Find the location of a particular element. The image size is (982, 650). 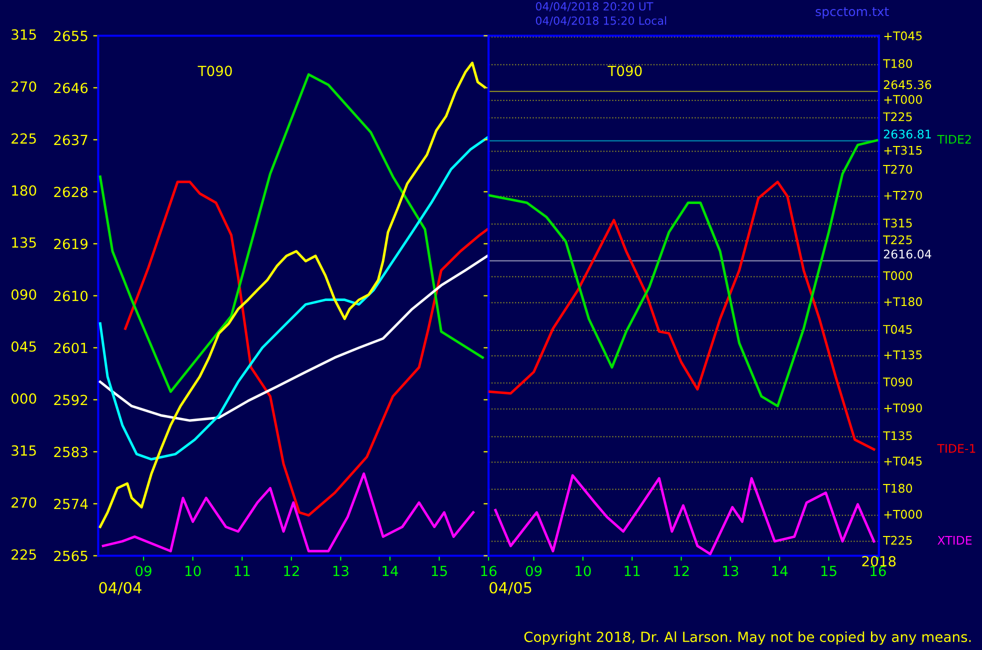

text: 180 is located at coordinates (24, 190).